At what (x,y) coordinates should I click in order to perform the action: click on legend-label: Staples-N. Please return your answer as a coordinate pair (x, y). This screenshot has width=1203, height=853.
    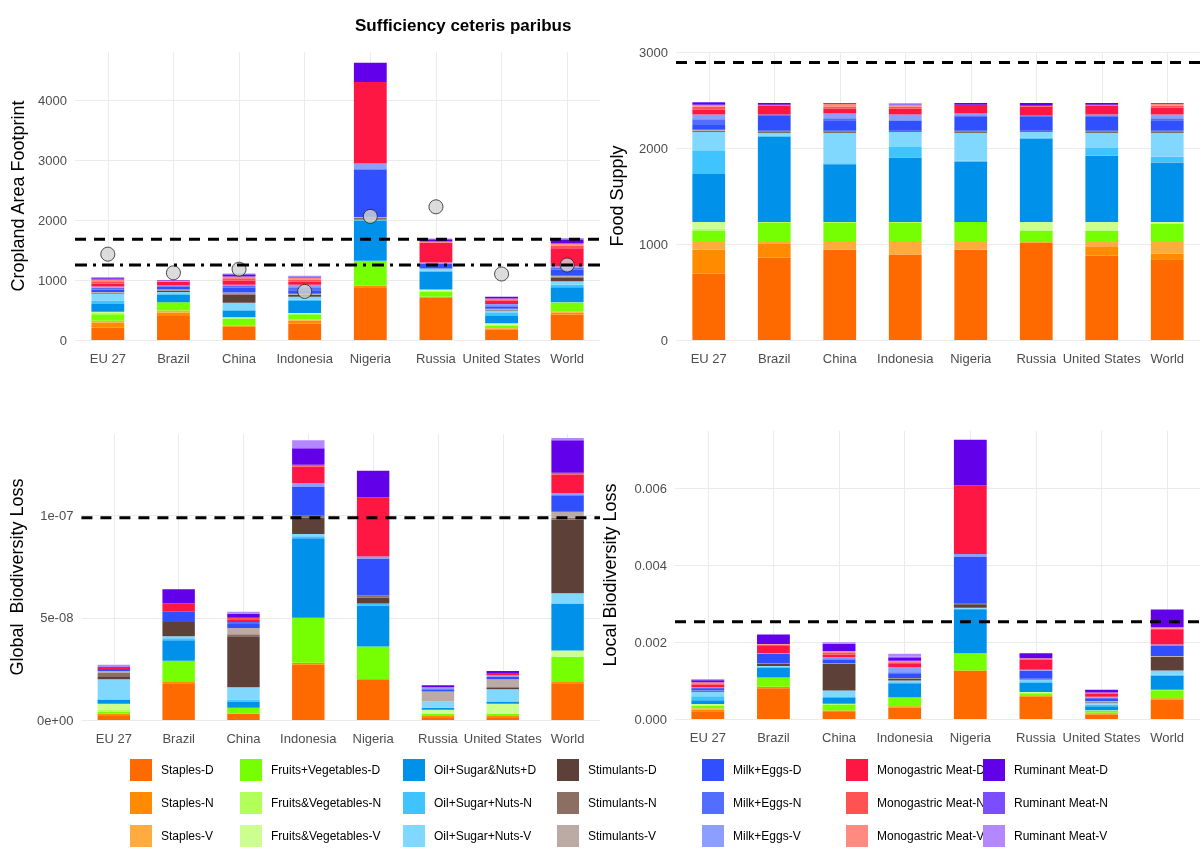
    Looking at the image, I should click on (187, 803).